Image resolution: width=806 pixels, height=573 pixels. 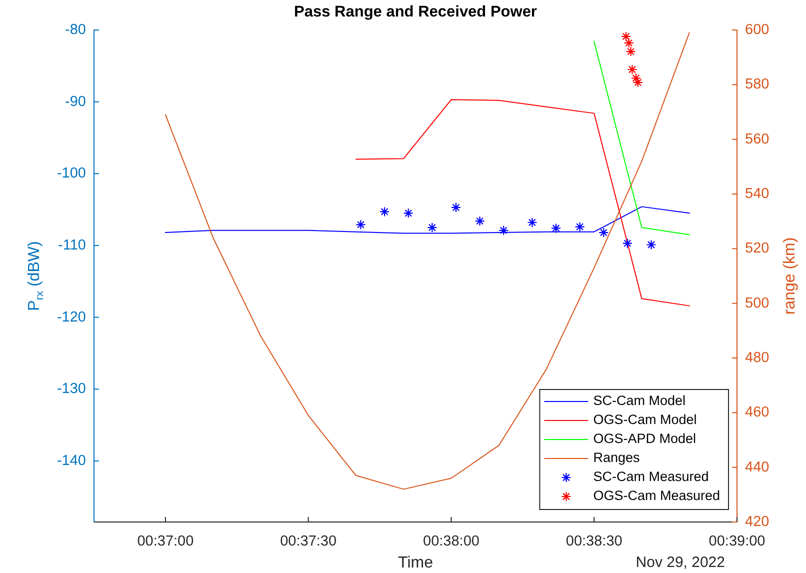 What do you see at coordinates (72, 245) in the screenshot?
I see `y-tick-label: -110` at bounding box center [72, 245].